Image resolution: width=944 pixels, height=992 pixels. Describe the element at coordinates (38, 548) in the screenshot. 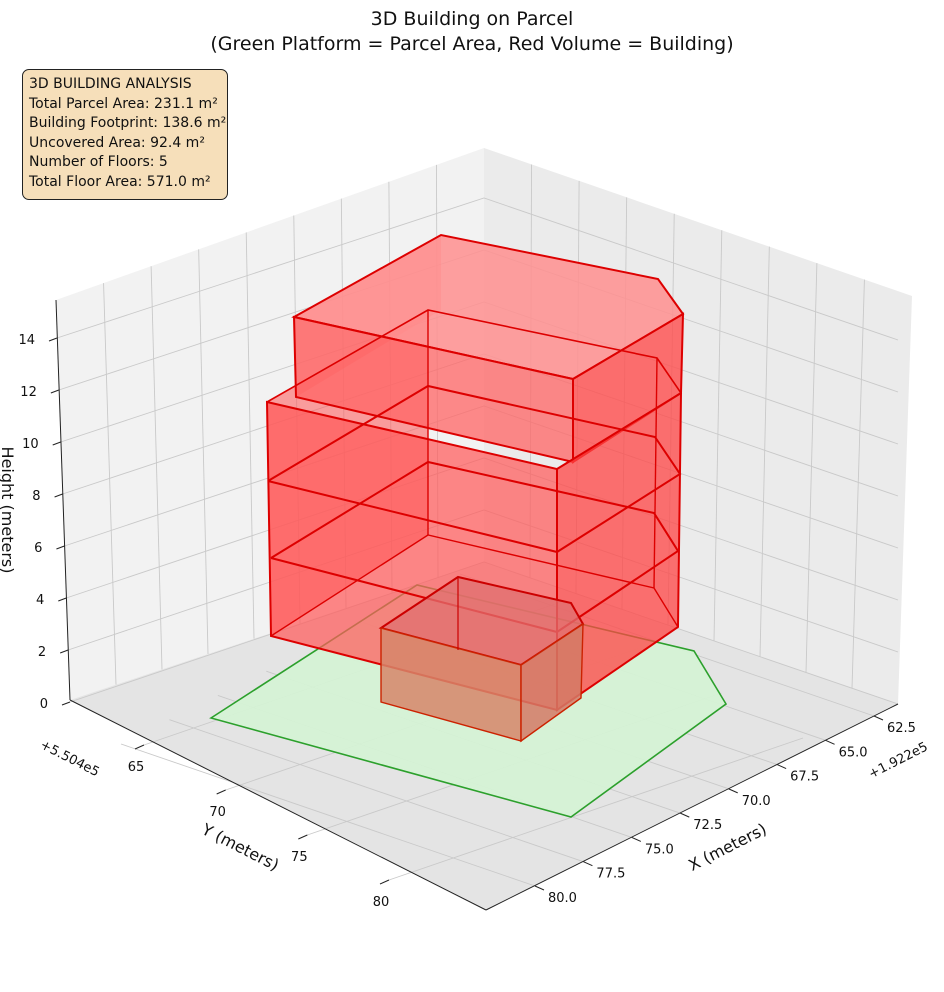

I see `z-tick-label: 6` at that location.